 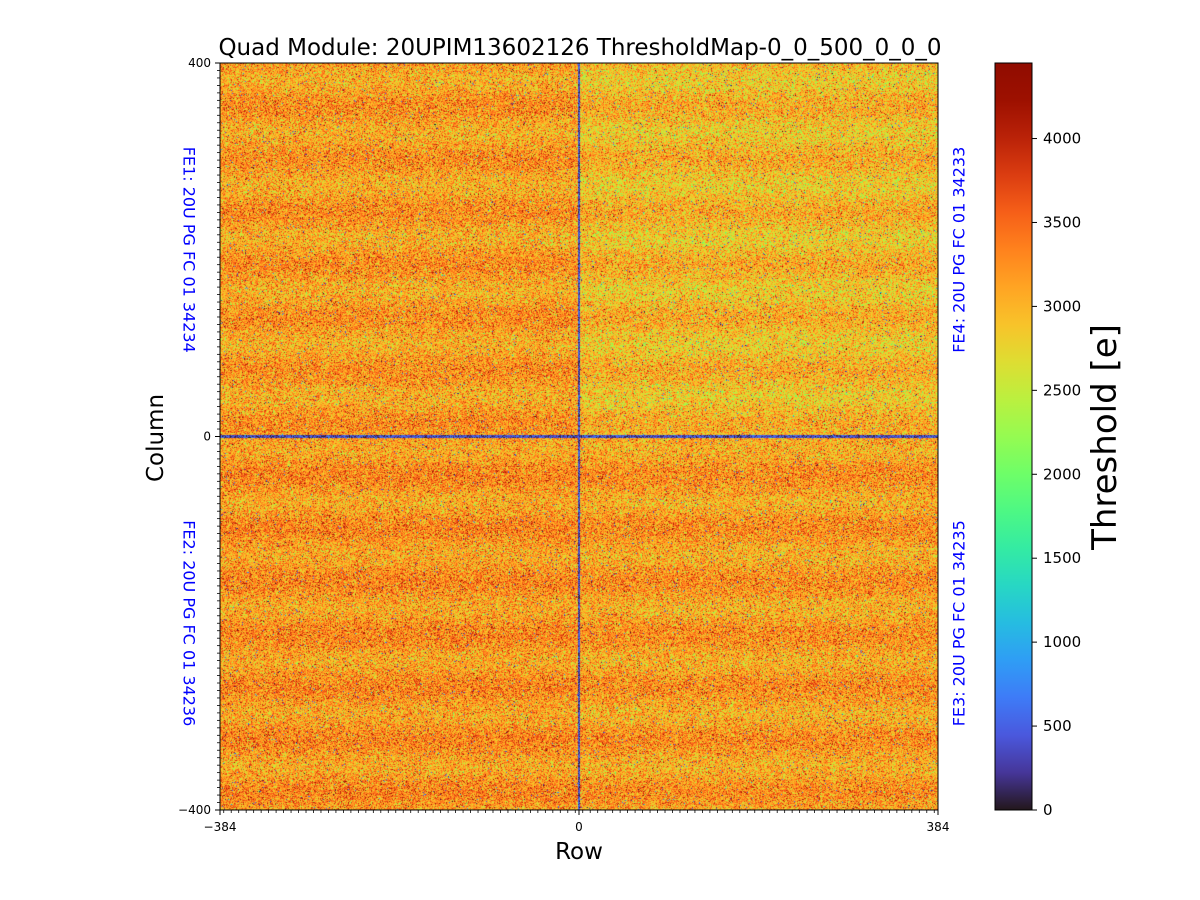 I want to click on colorbar-ticks: 0 500 1000 1500 2000 2500 3000 3500 4000, so click(x=1056, y=474).